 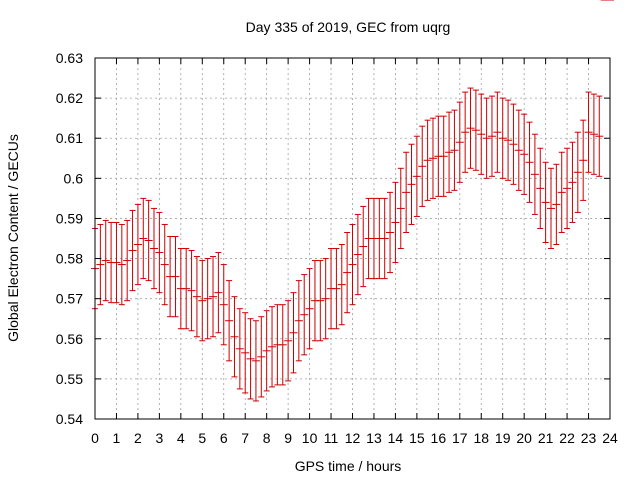 I want to click on x-tick-label: 6, so click(x=224, y=438).